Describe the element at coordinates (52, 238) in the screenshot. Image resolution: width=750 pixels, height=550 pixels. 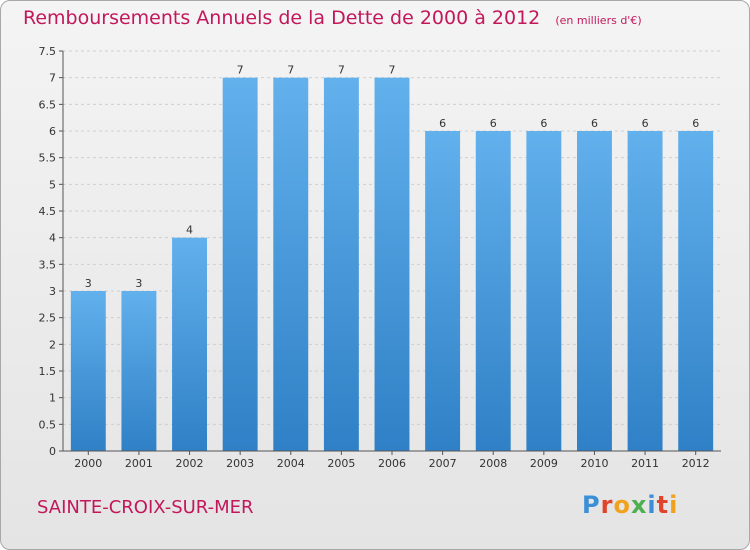
I see `y-tick-label: 4` at that location.